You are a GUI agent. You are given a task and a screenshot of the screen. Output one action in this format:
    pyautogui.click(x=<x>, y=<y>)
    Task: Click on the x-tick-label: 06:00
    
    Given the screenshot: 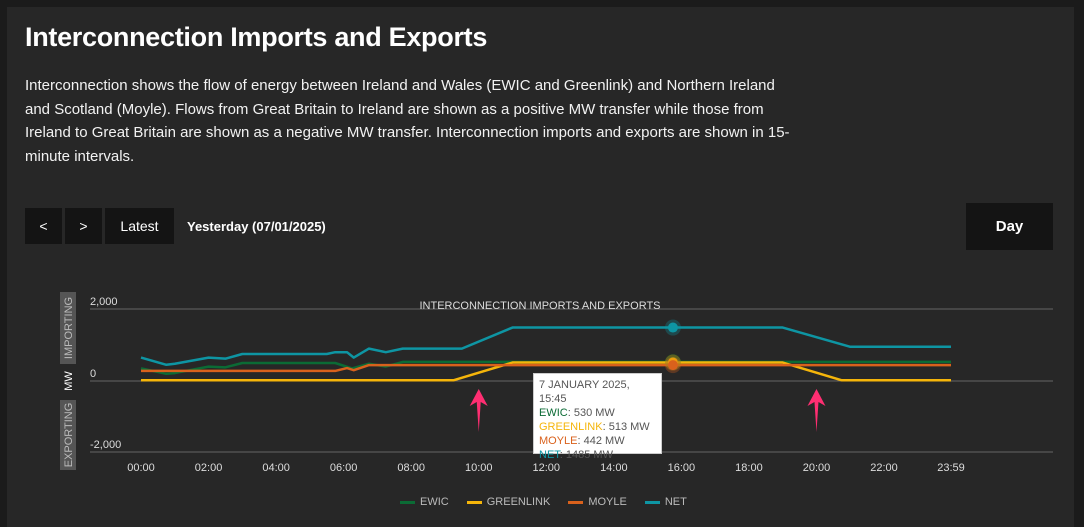 What is the action you would take?
    pyautogui.click(x=344, y=468)
    